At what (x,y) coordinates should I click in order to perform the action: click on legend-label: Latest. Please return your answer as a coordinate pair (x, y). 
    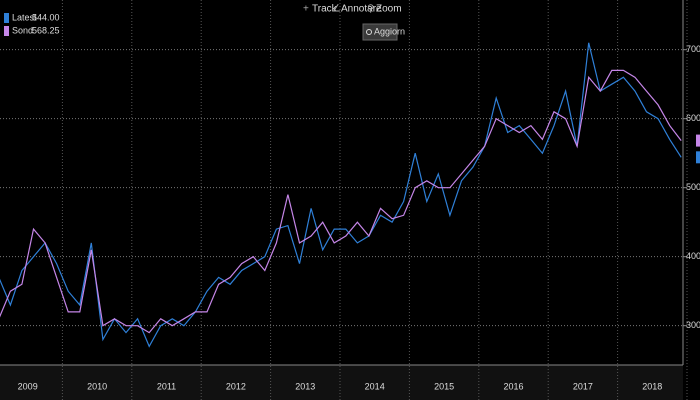
    Looking at the image, I should click on (24, 17).